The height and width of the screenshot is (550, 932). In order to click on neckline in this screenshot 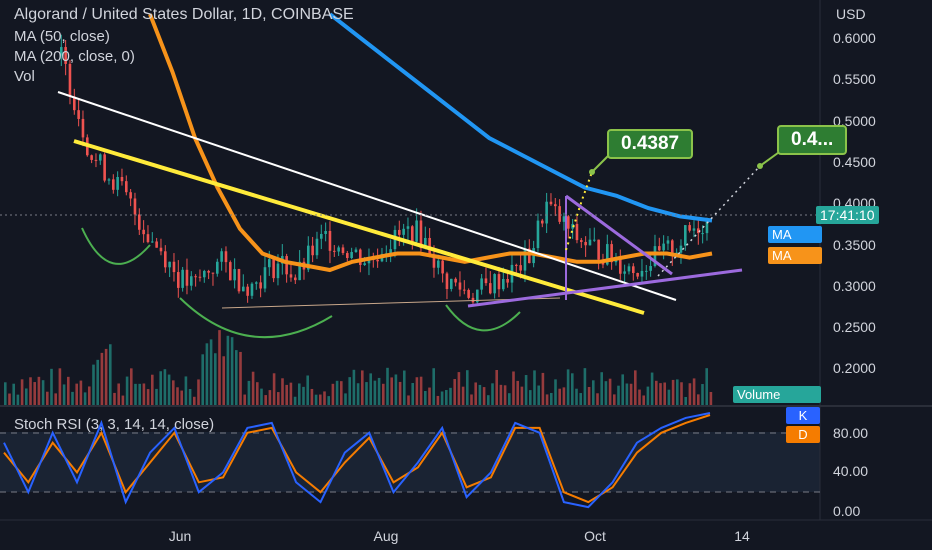, I will do `click(391, 303)`.